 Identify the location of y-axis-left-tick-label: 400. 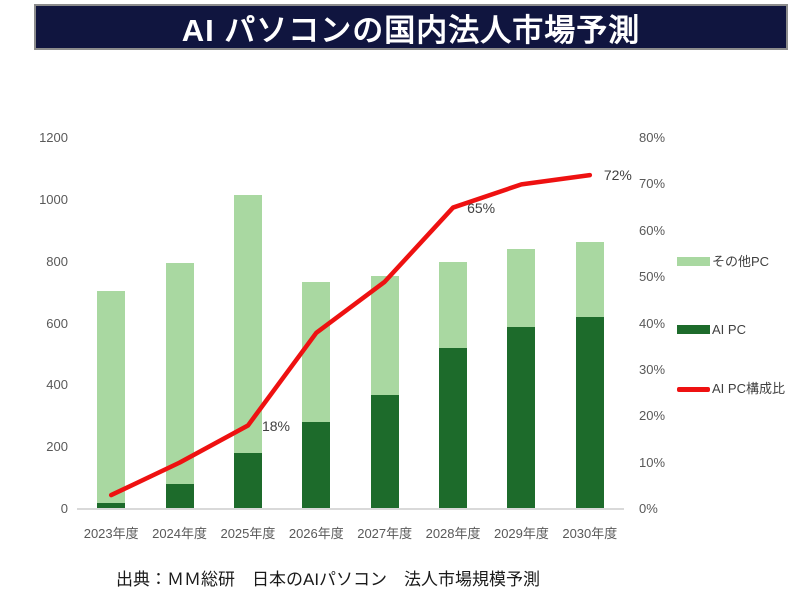
(57, 385).